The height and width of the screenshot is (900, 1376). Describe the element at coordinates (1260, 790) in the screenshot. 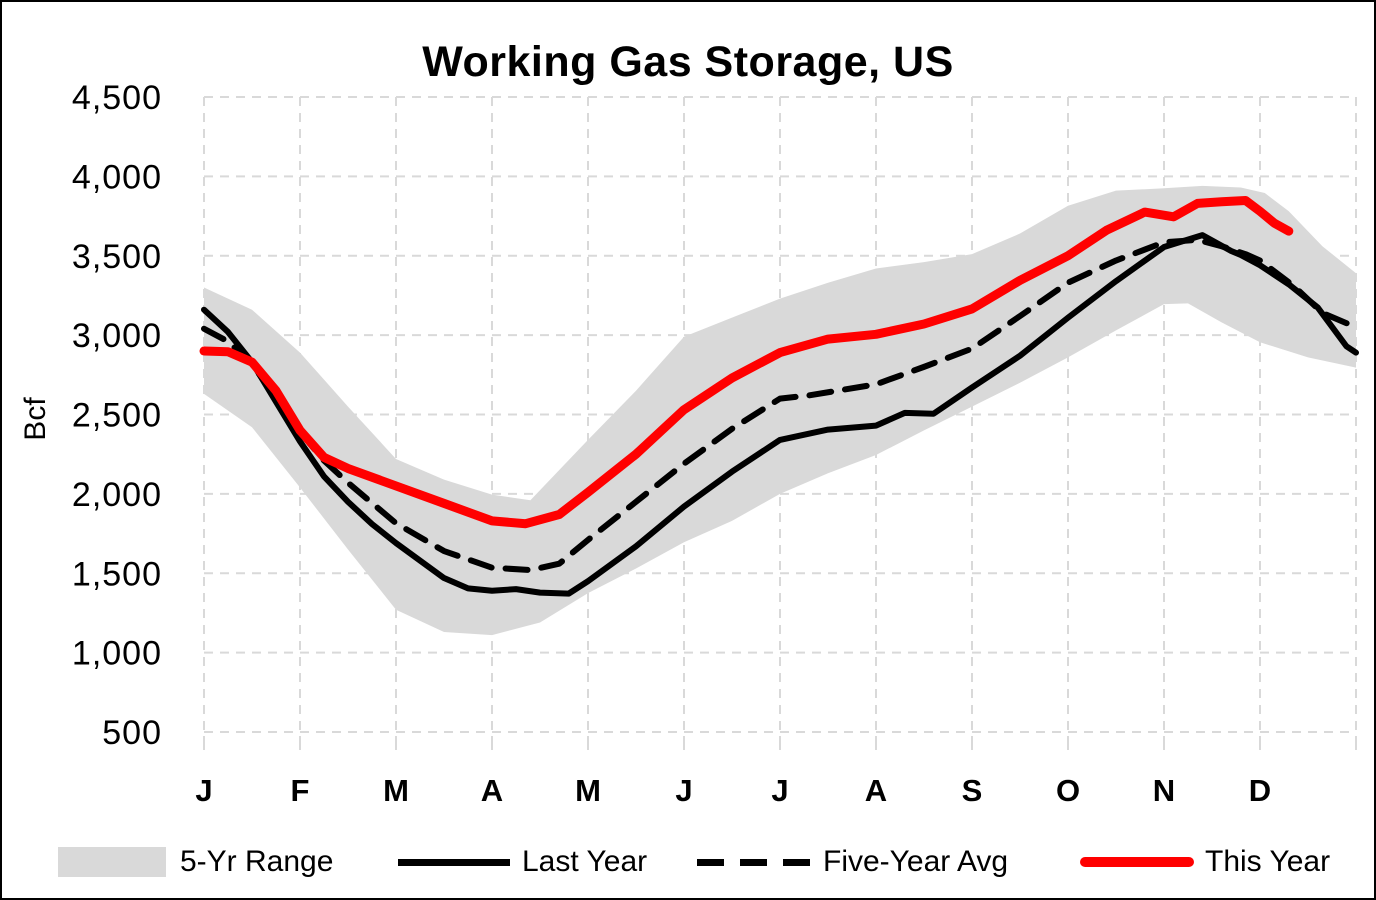

I see `x-tick-label: D` at that location.